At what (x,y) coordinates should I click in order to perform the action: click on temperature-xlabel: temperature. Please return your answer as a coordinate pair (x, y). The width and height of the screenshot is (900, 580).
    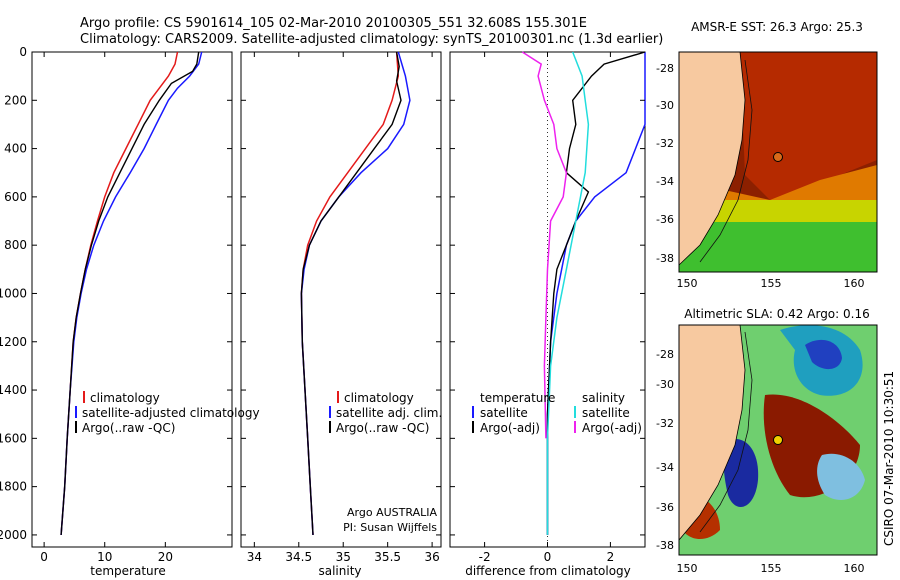
    Looking at the image, I should click on (127, 571).